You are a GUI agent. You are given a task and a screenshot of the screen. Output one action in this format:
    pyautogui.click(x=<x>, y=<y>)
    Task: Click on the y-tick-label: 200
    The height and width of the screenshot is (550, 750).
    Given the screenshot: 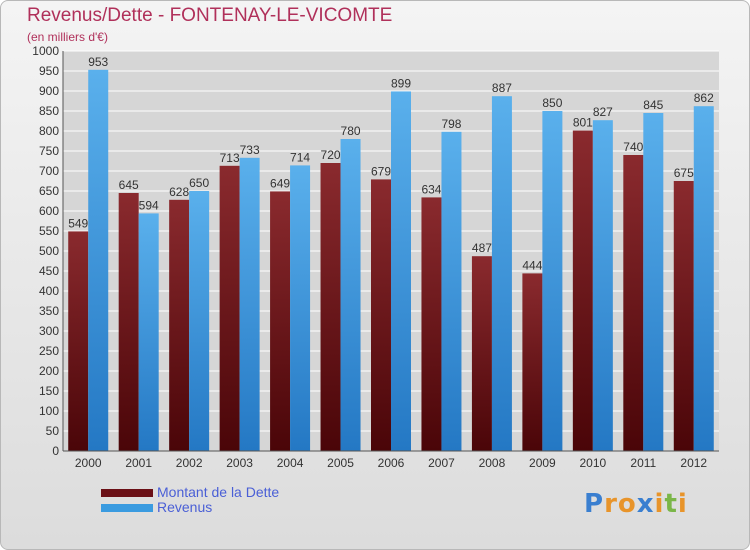 What is the action you would take?
    pyautogui.click(x=49, y=371)
    